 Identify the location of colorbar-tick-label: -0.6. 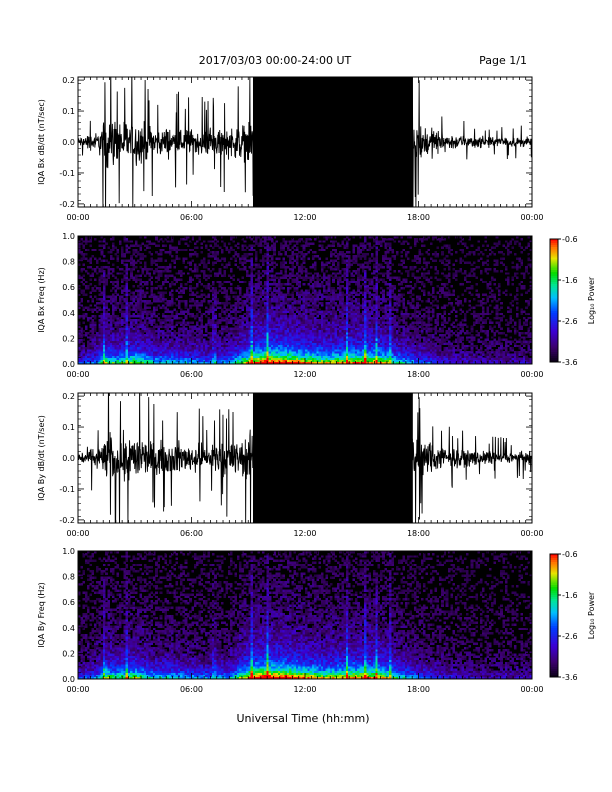
(570, 239).